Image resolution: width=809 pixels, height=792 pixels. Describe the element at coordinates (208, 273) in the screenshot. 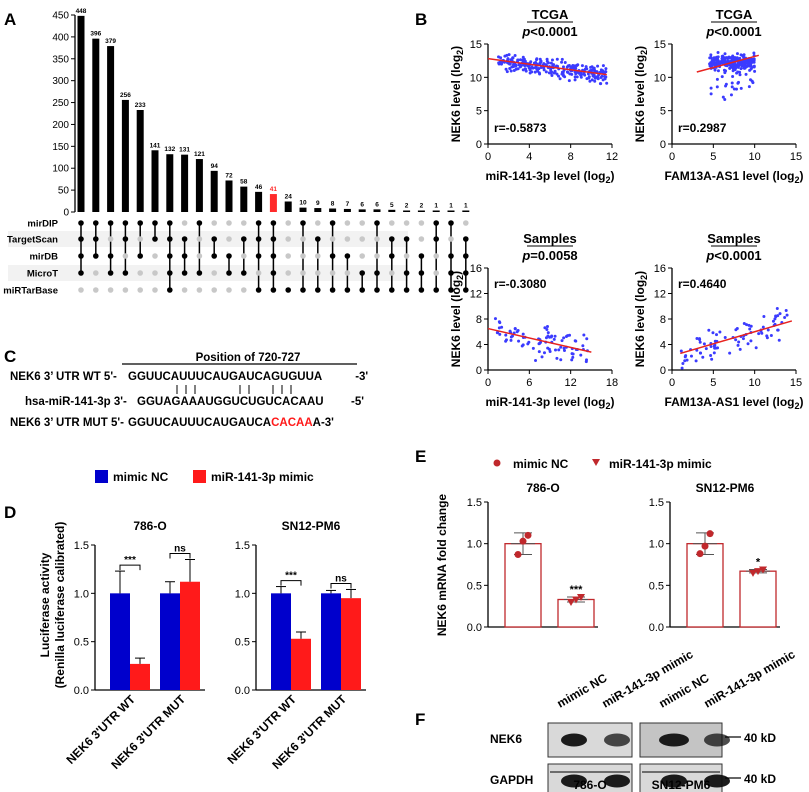

I see `a-row-band` at that location.